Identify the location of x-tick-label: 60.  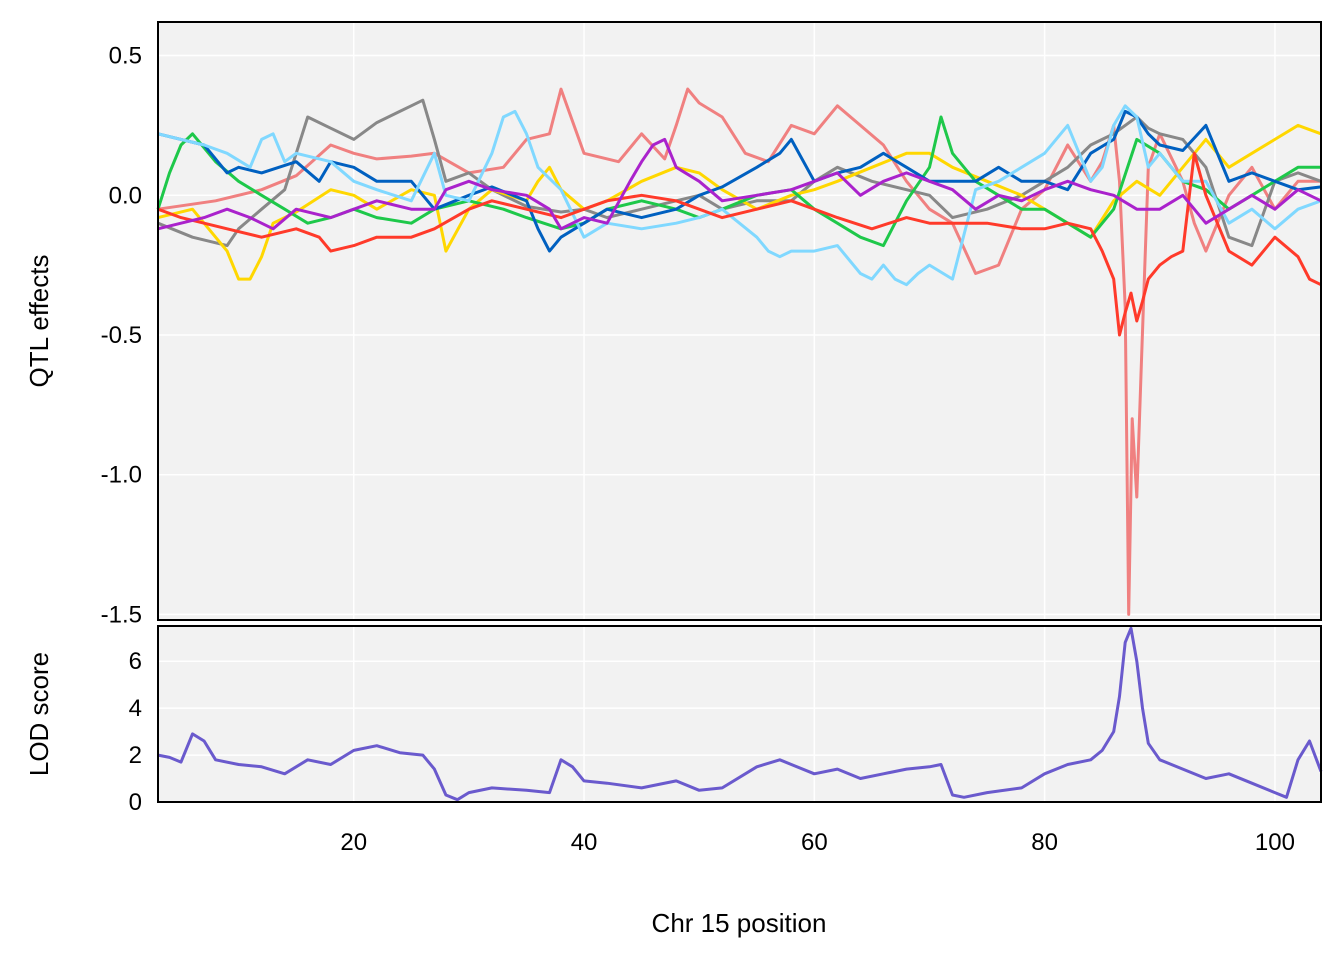
(814, 842).